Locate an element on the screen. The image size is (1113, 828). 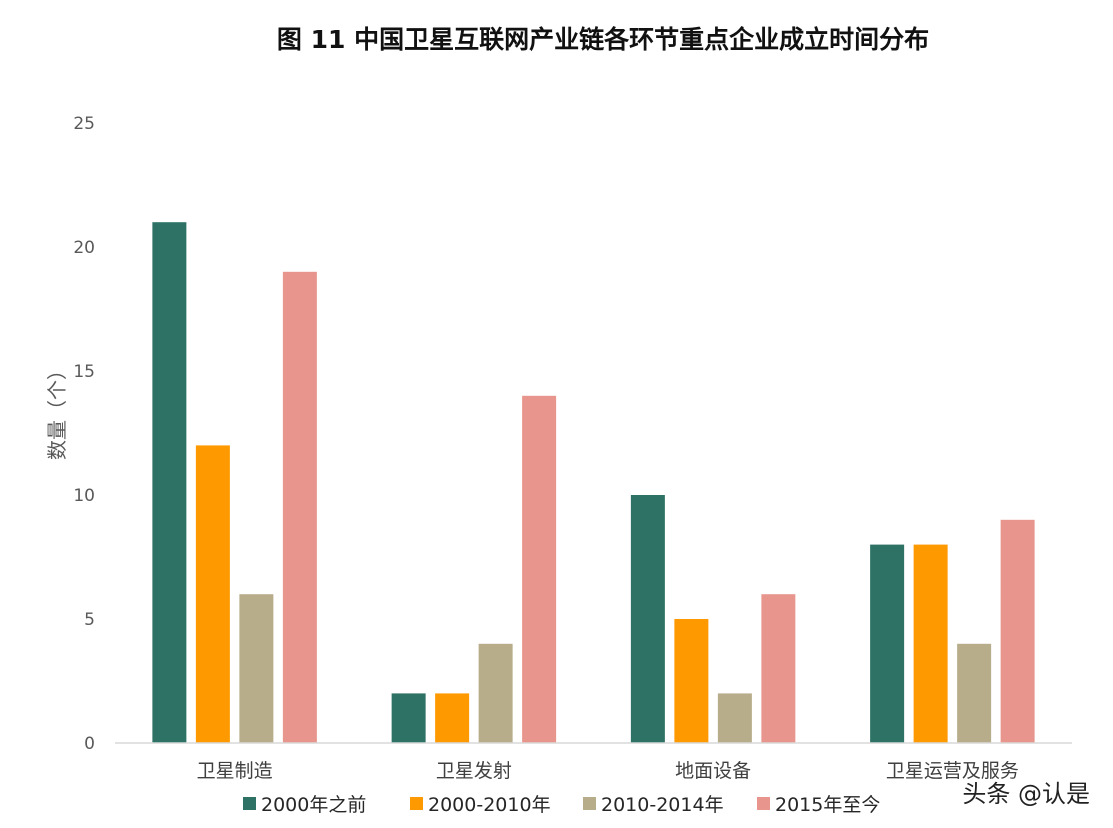
chart-title: 图 11 中国卫星互联网产业链各环节重点企业成立时间分布 is located at coordinates (603, 39).